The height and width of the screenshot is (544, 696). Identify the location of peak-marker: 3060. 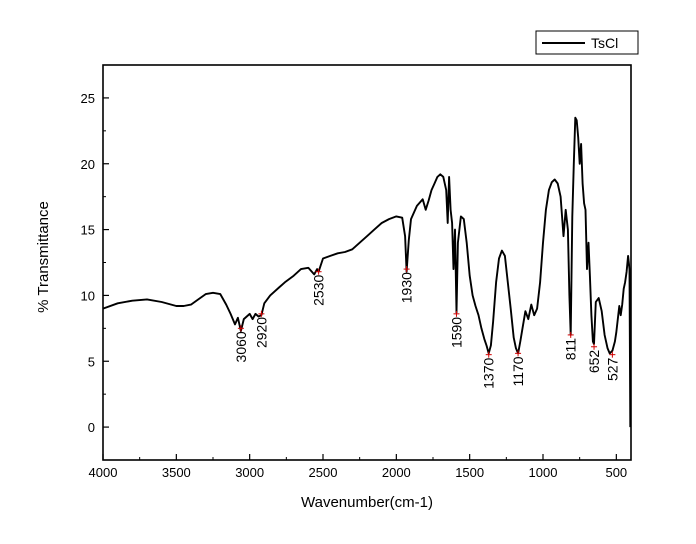
(241, 343).